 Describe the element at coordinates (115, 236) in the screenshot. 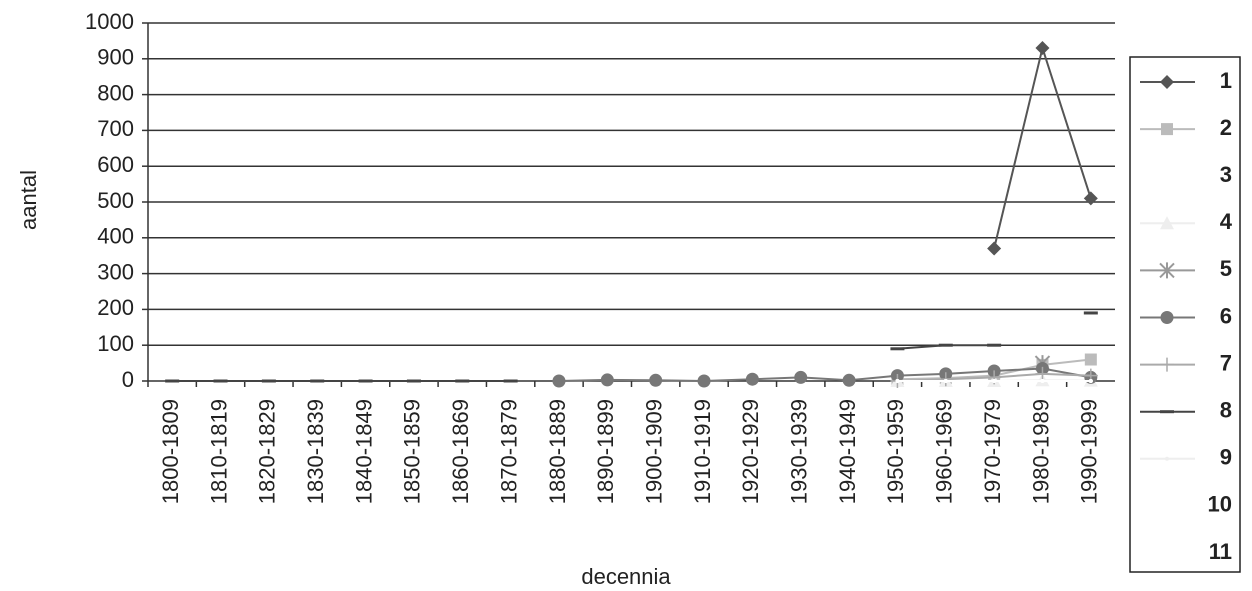

I see `y-tick-label: 400` at that location.